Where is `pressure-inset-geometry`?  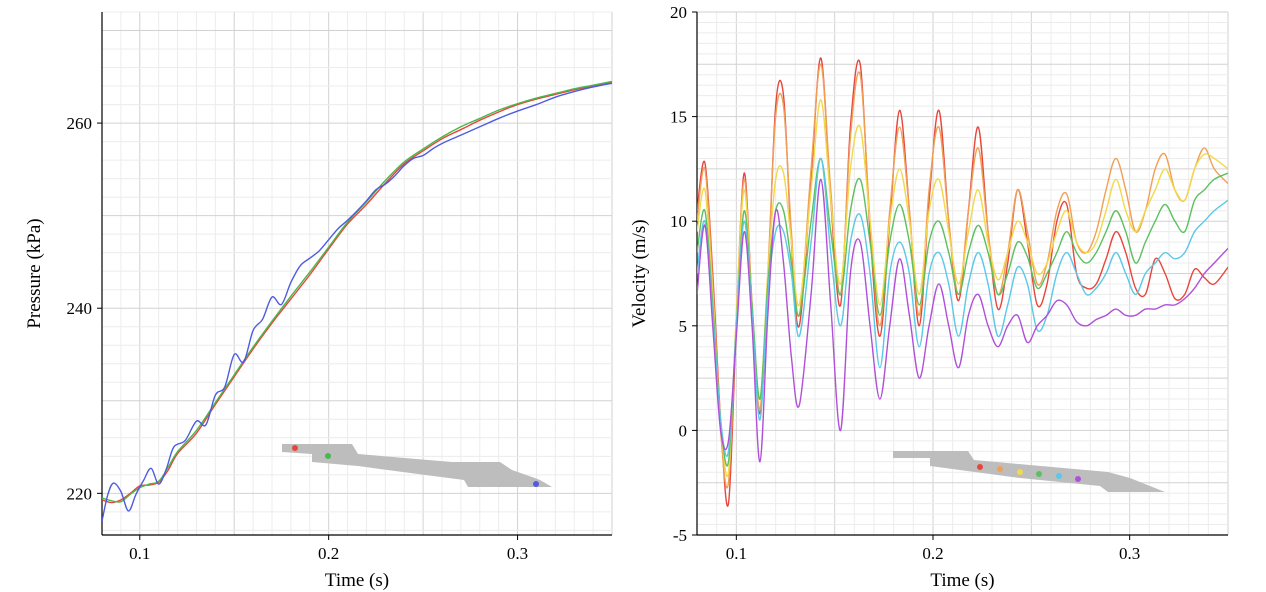 pressure-inset-geometry is located at coordinates (417, 465).